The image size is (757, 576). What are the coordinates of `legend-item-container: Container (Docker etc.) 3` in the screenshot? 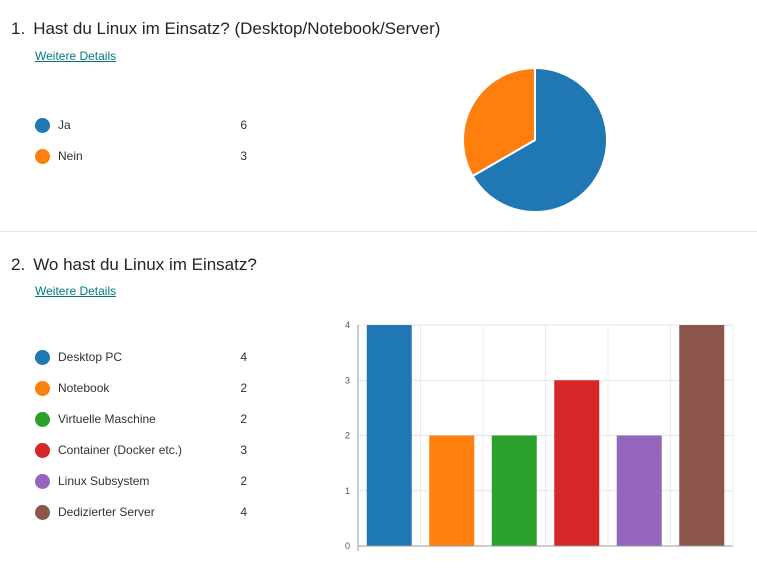 It's located at (145, 451).